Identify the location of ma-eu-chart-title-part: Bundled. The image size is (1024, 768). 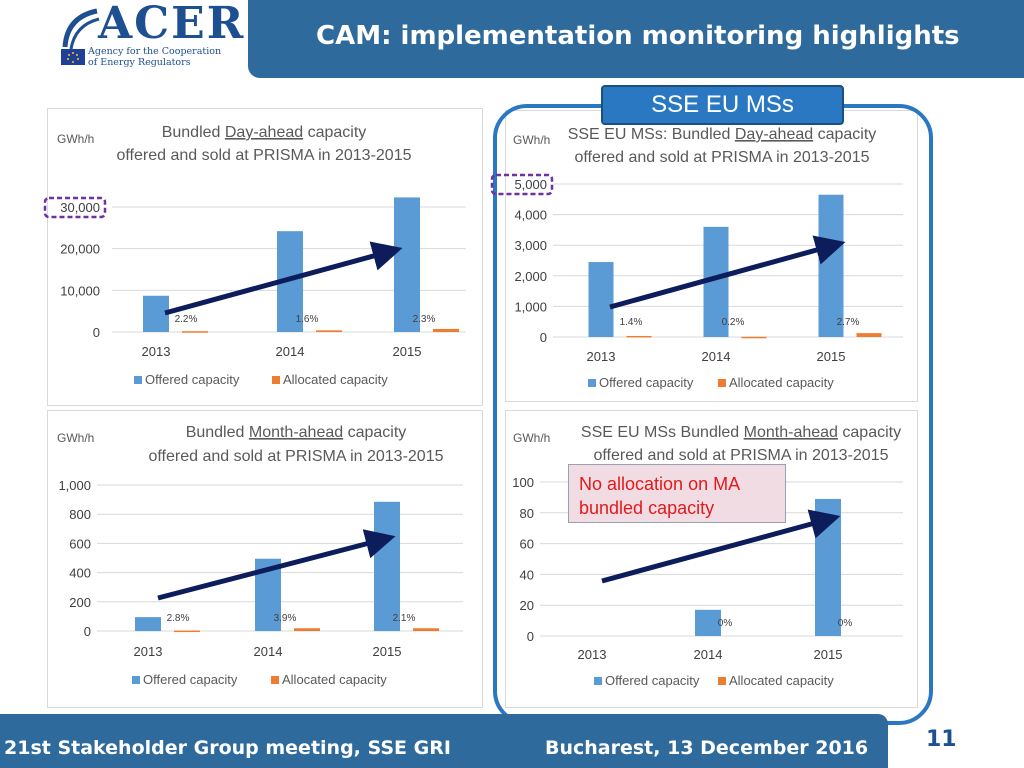
(217, 432).